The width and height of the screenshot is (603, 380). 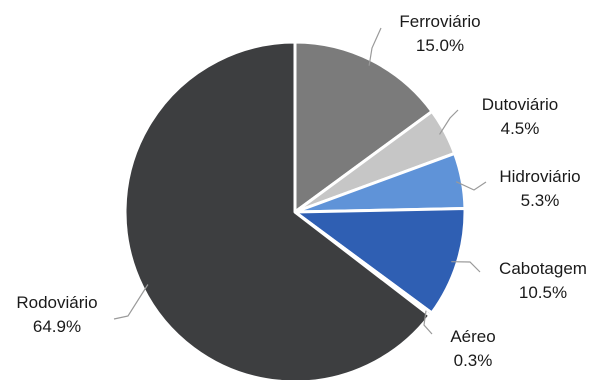 I want to click on slice-percent: 4.5%, so click(x=520, y=128).